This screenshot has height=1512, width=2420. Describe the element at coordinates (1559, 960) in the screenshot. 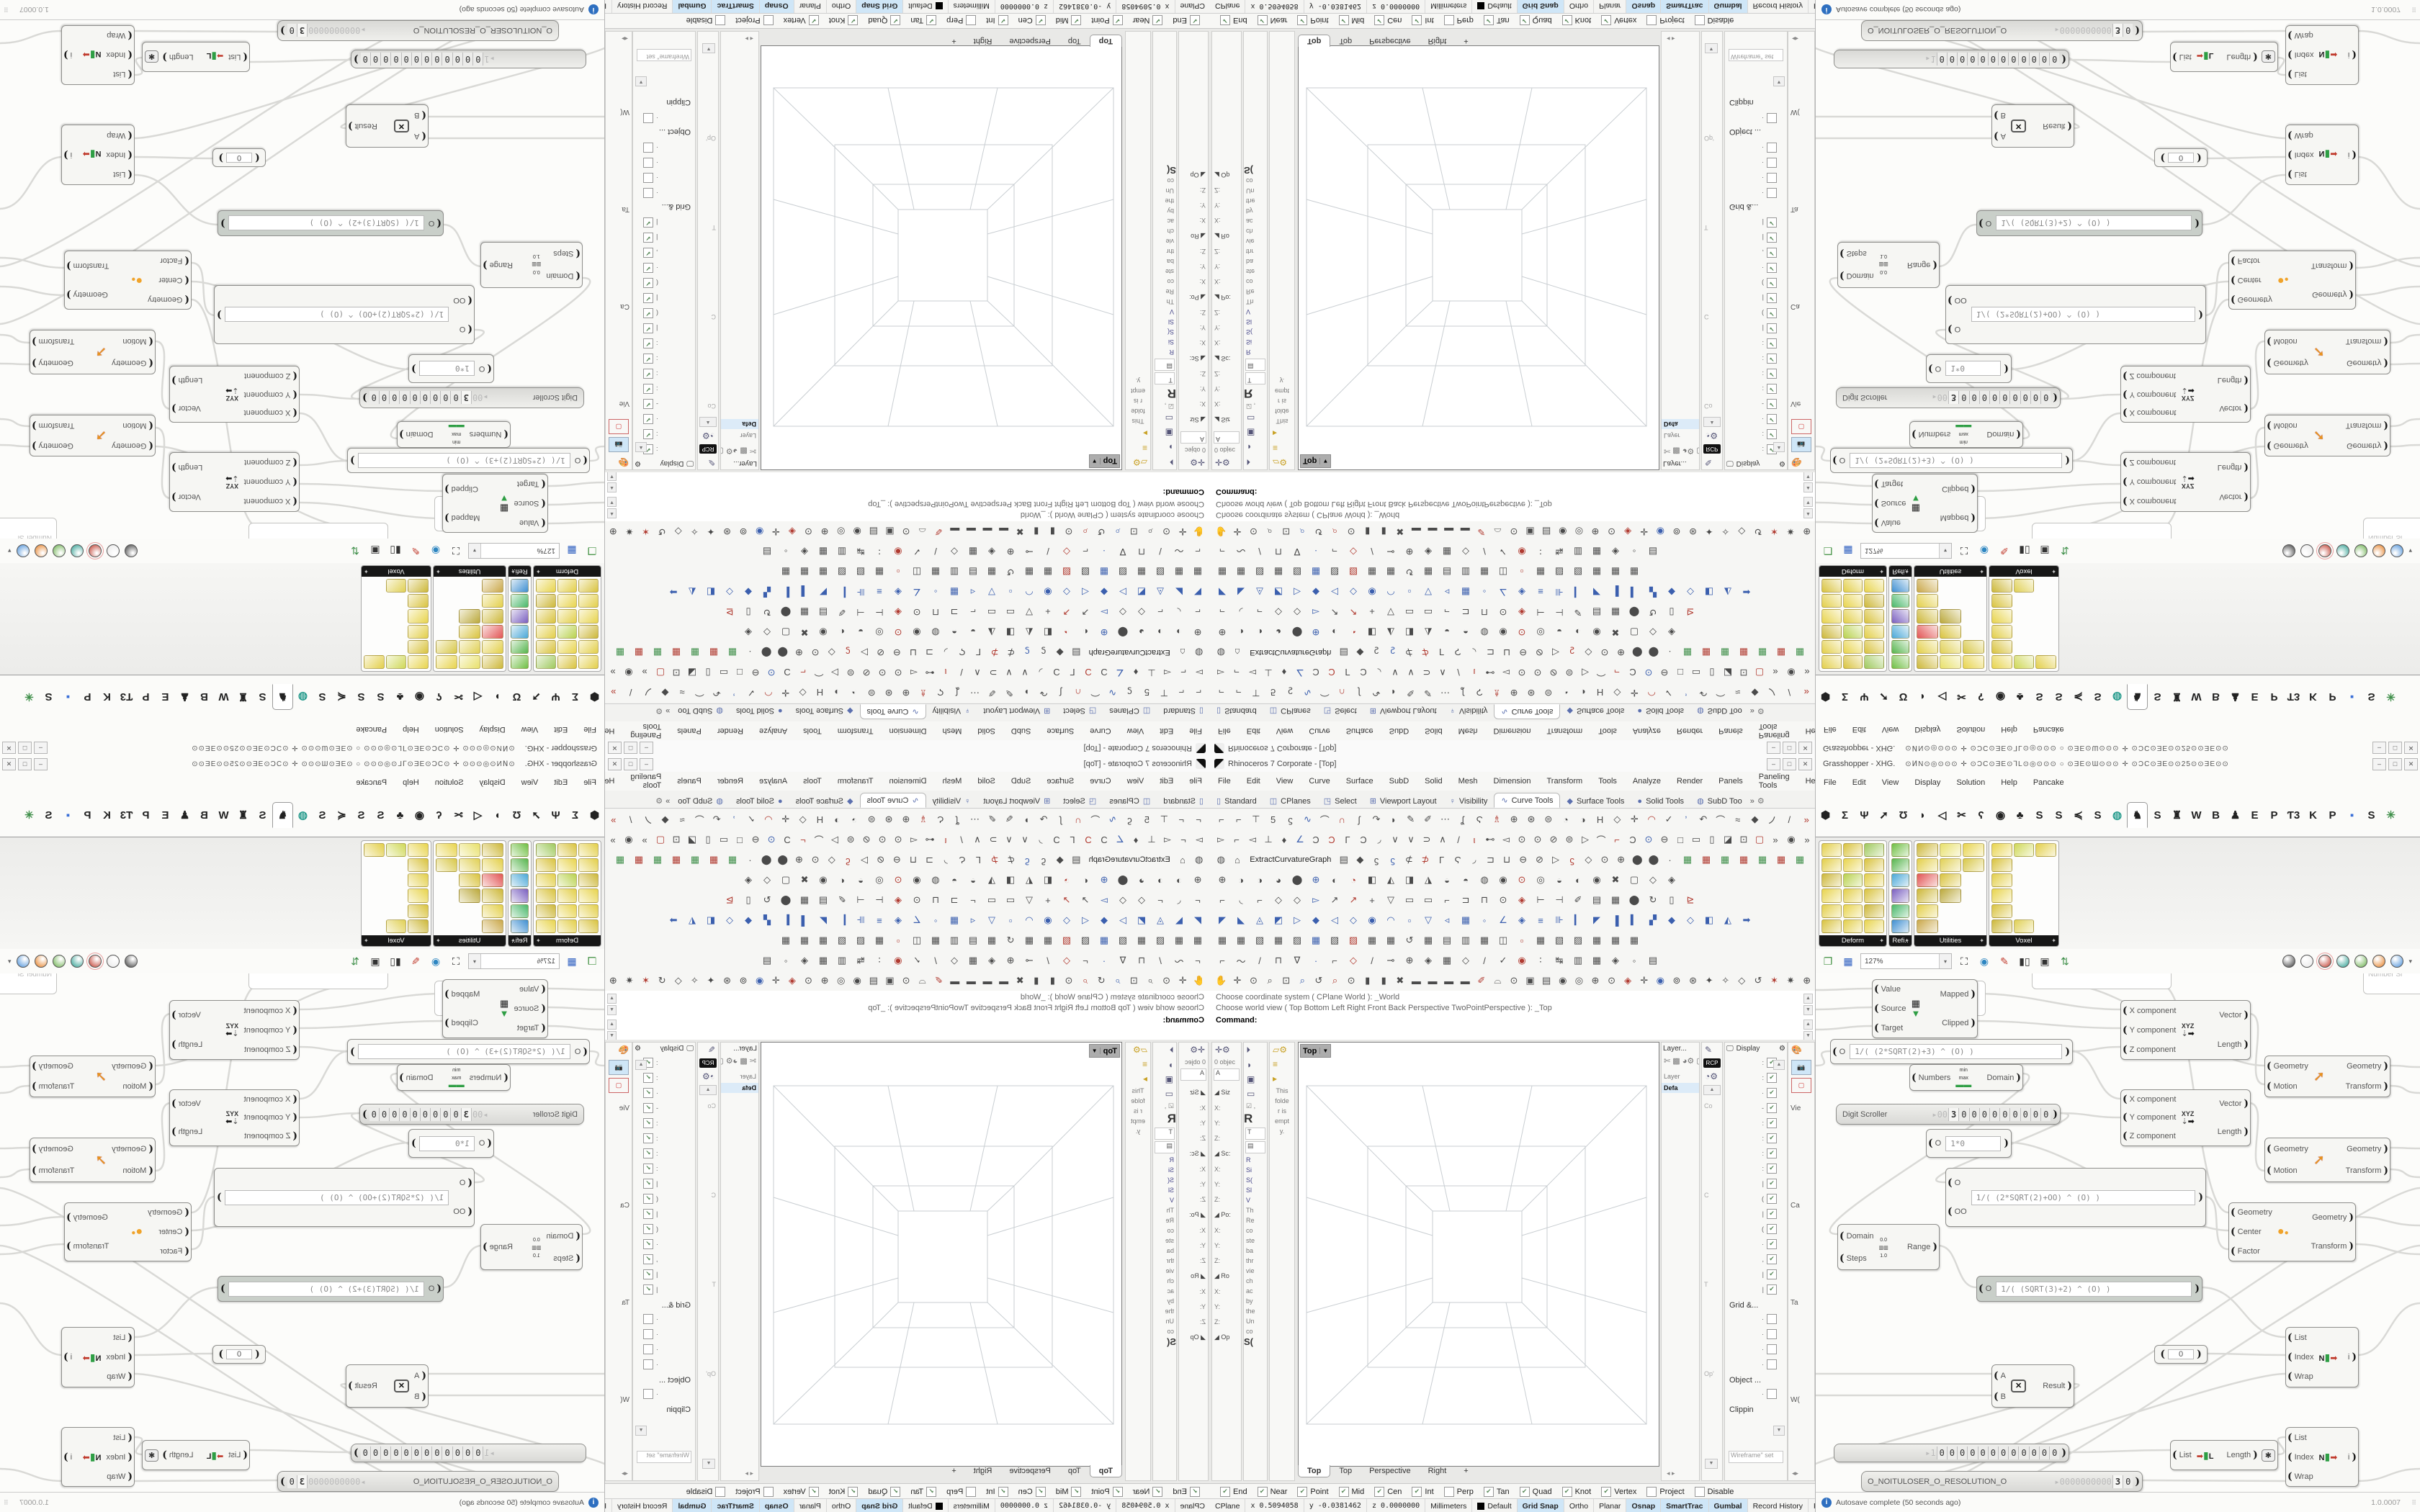

I see `tool-icon: ↹` at that location.